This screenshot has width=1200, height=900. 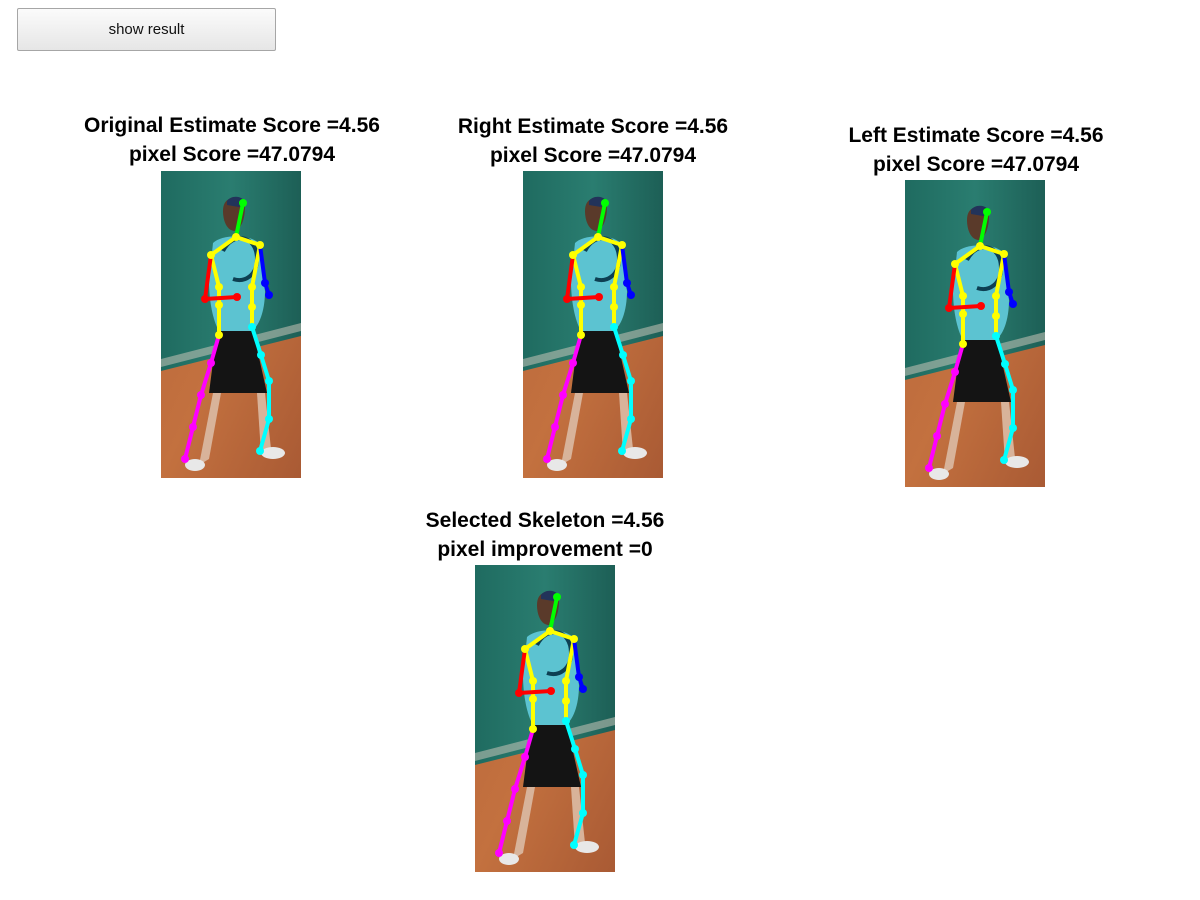 I want to click on original-pixel-score: pixel Score =47.0794, so click(x=232, y=154).